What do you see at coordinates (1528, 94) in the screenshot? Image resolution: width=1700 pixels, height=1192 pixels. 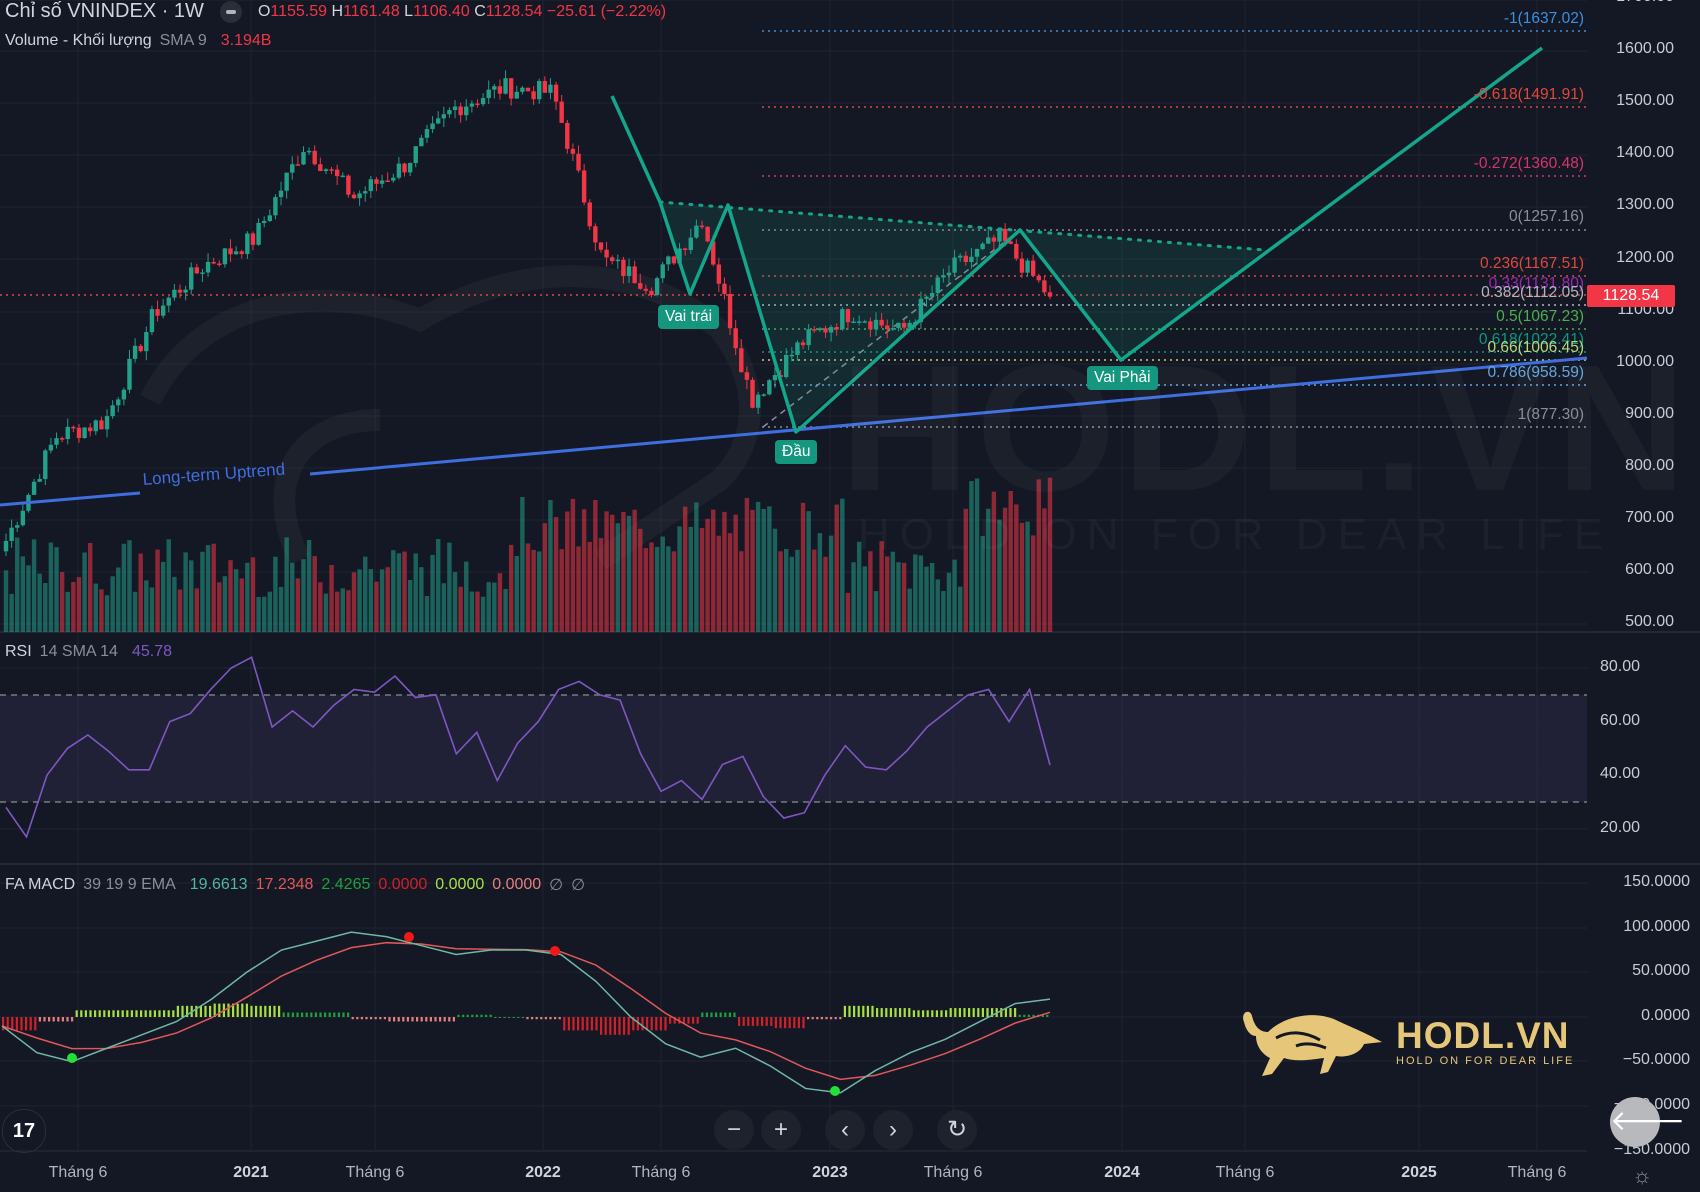 I see `fib-level-label: -0.618(1491.91)` at bounding box center [1528, 94].